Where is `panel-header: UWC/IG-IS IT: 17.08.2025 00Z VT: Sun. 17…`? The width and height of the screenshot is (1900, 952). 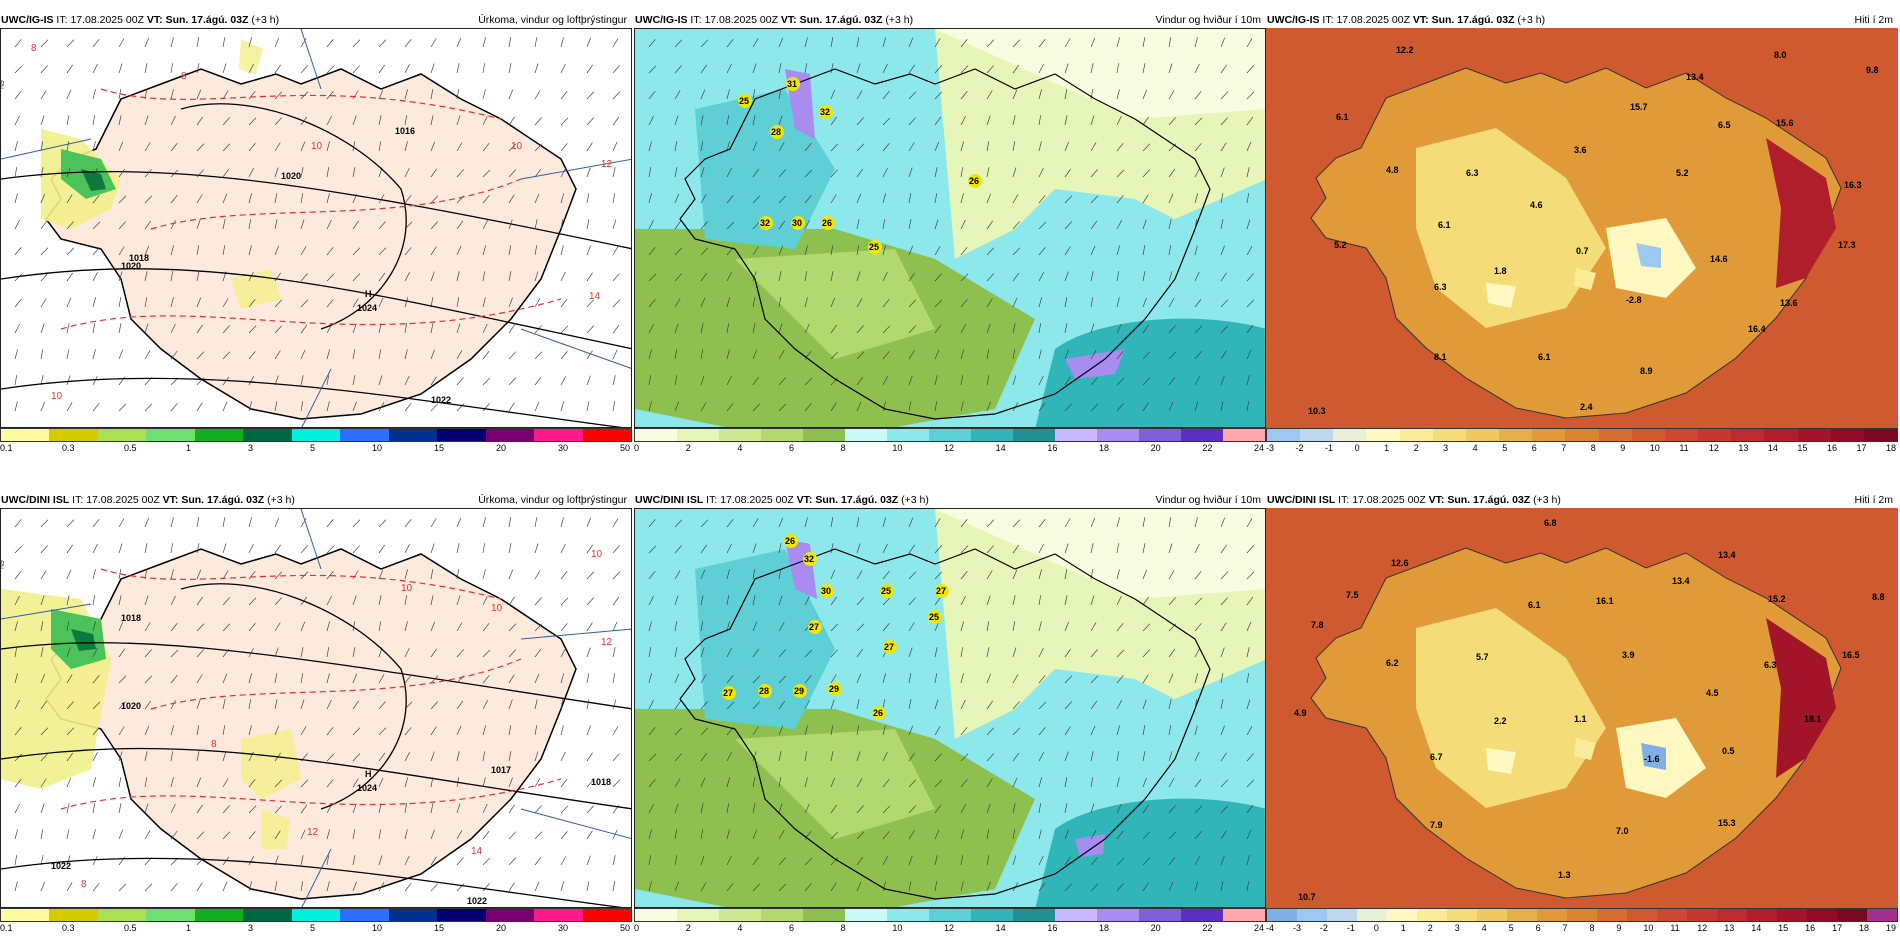 panel-header: UWC/IG-IS IT: 17.08.2025 00Z VT: Sun. 17… is located at coordinates (316, 20).